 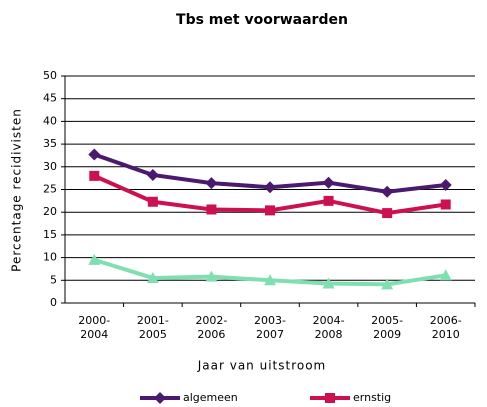 What do you see at coordinates (270, 334) in the screenshot?
I see `x-tick-label: 2007` at bounding box center [270, 334].